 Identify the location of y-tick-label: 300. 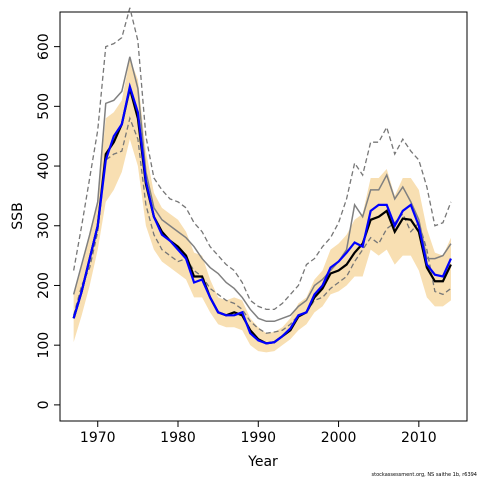
(44, 225).